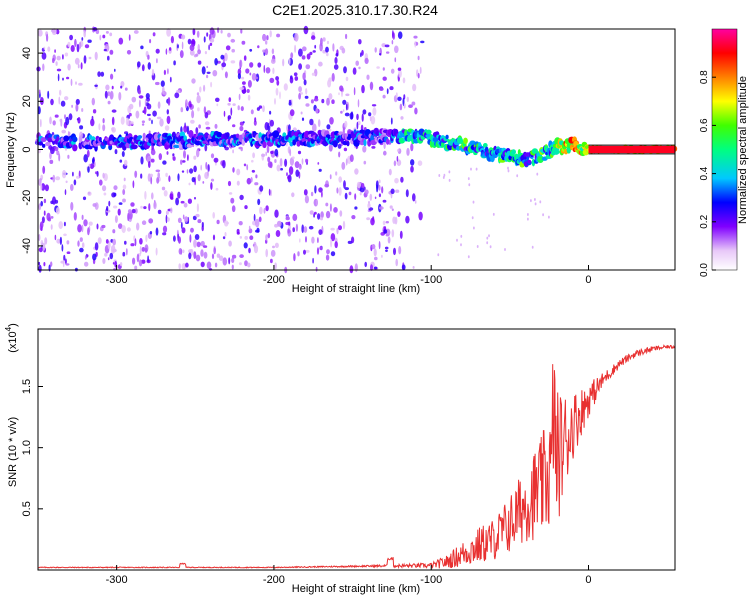 The height and width of the screenshot is (600, 750). Describe the element at coordinates (274, 580) in the screenshot. I see `x-tick-label: -200` at that location.